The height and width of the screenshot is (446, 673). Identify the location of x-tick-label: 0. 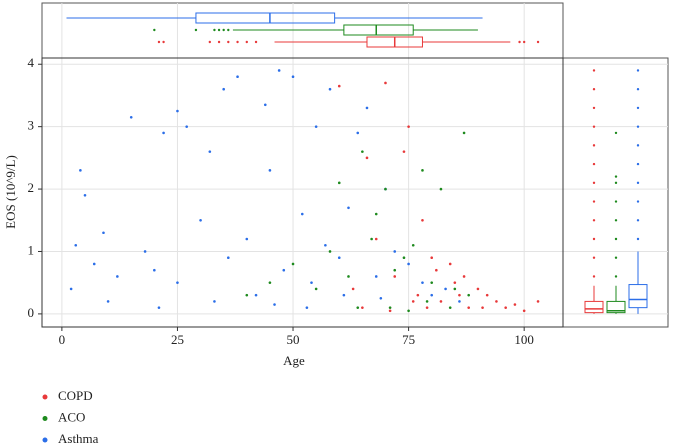
(62, 339).